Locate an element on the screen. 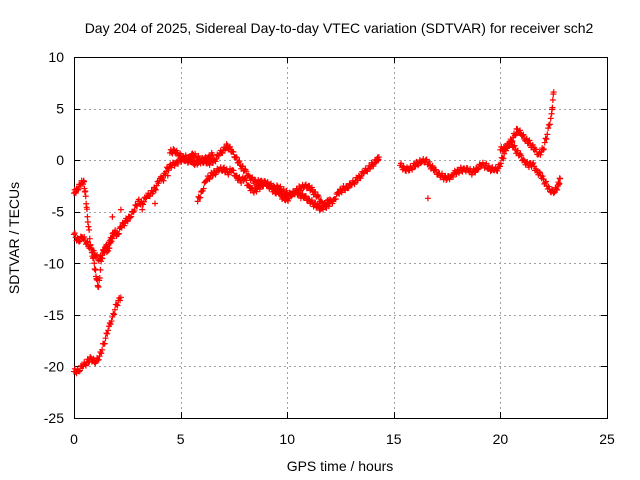  x-tick-label: 10 is located at coordinates (287, 439).